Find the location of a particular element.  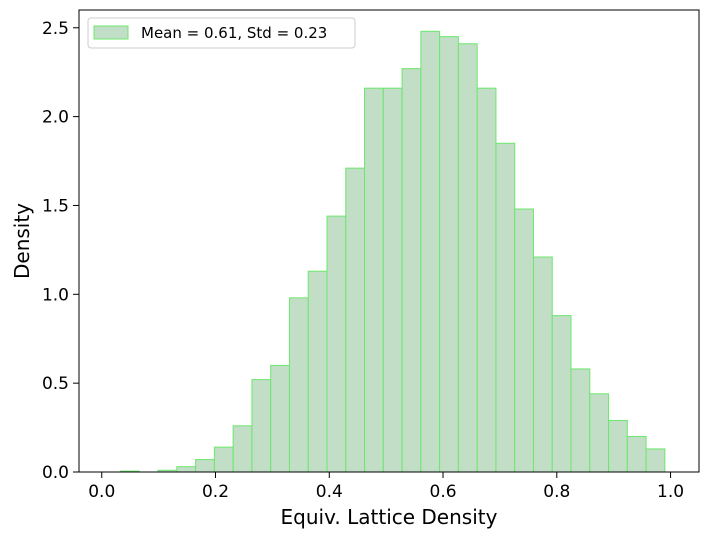

x-tick-label-5: 1.0 is located at coordinates (670, 492).